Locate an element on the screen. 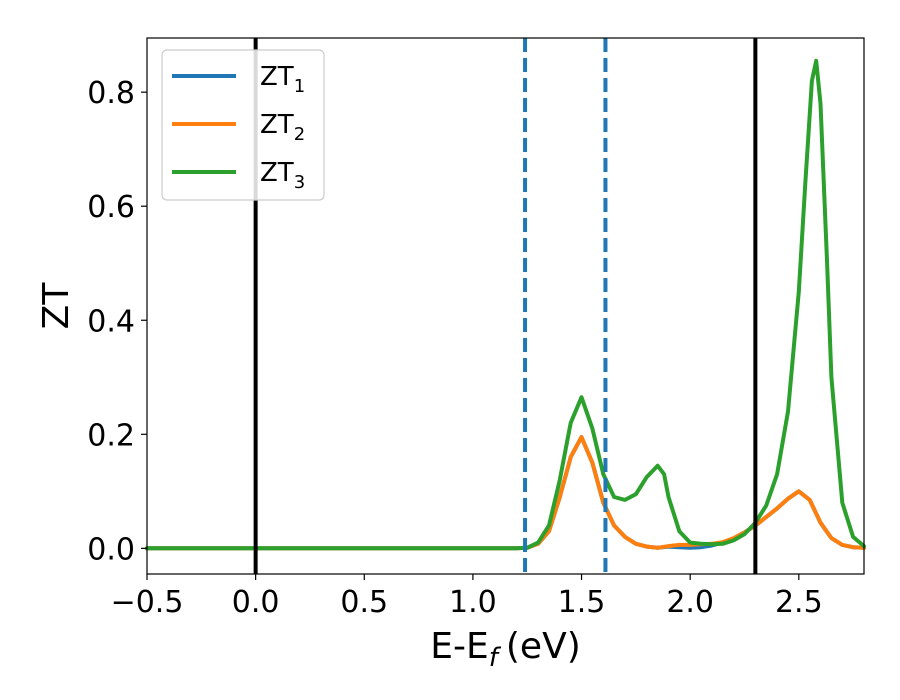 The height and width of the screenshot is (700, 900). y-axis-label: ZT is located at coordinates (56, 306).